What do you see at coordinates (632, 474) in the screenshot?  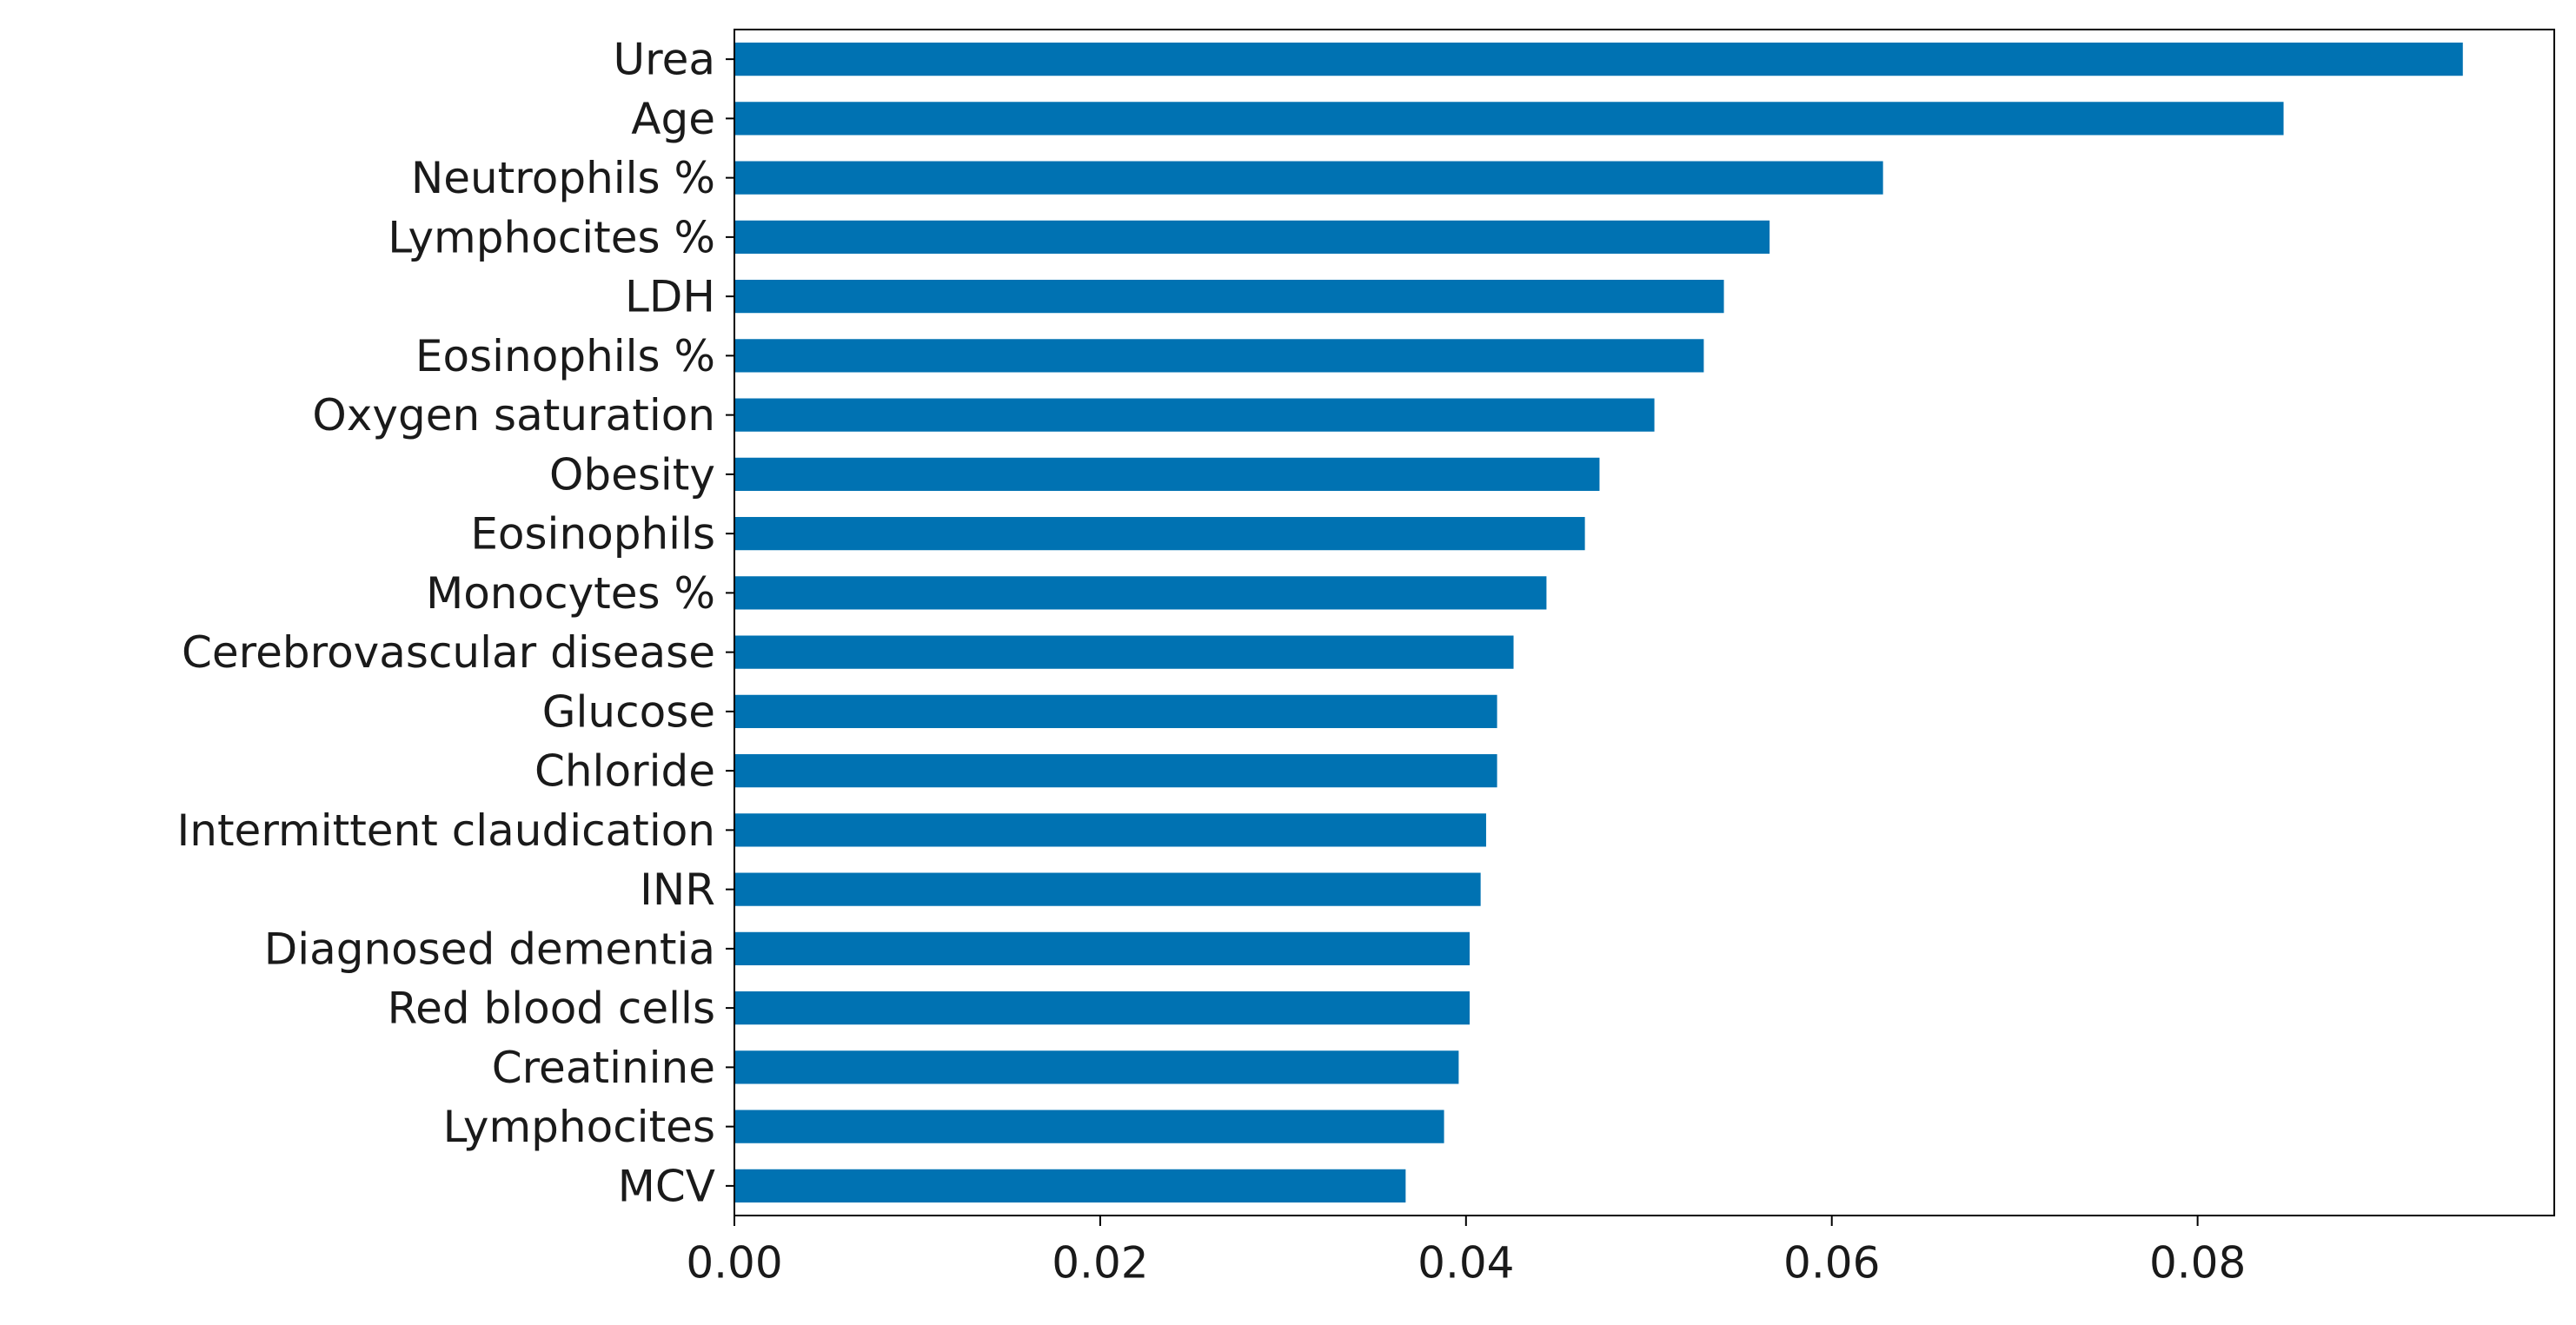 I see `y-tick-label: Obesity` at bounding box center [632, 474].